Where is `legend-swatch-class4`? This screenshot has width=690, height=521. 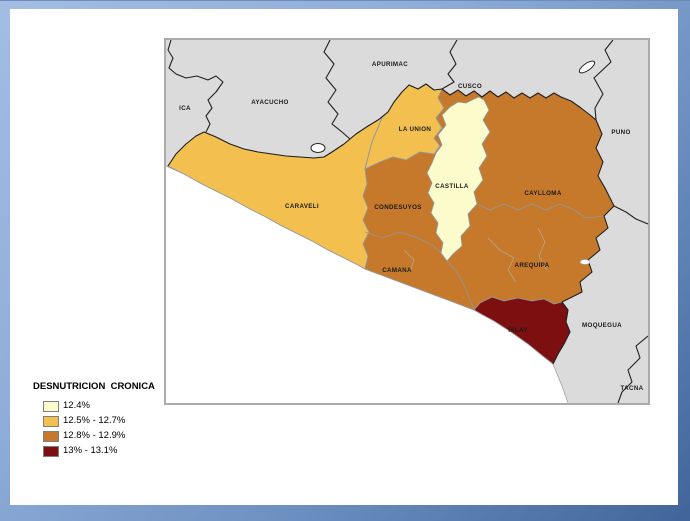
legend-swatch-class4 is located at coordinates (51, 451).